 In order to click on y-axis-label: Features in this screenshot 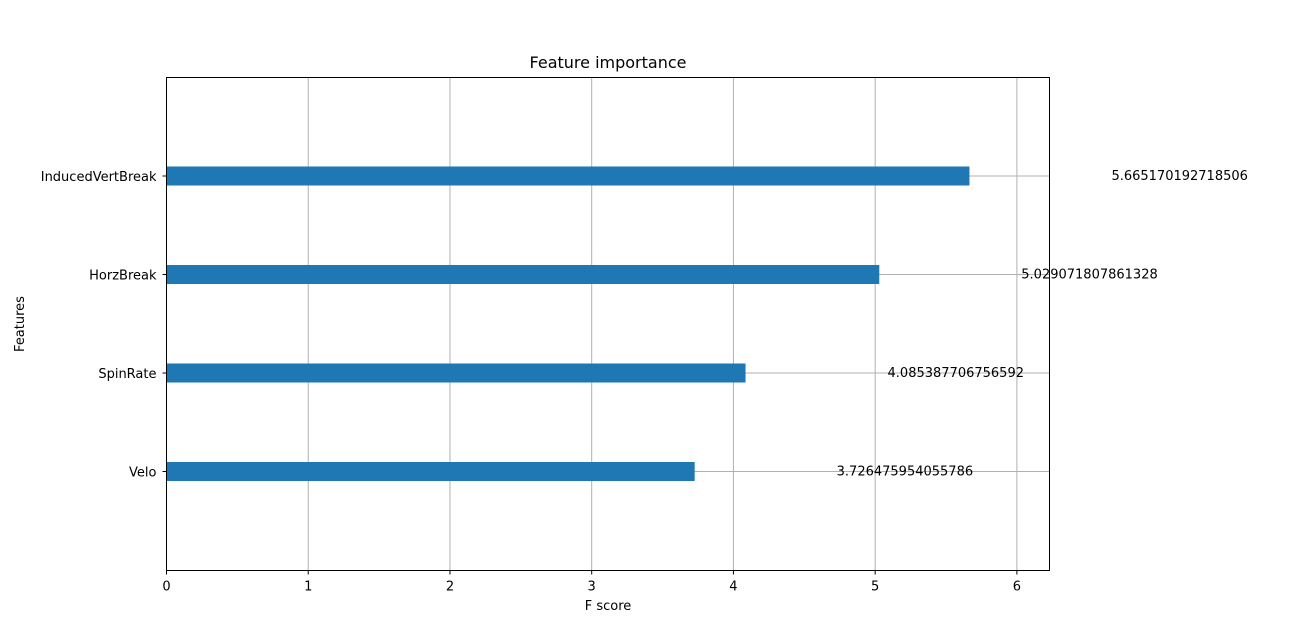, I will do `click(20, 324)`.